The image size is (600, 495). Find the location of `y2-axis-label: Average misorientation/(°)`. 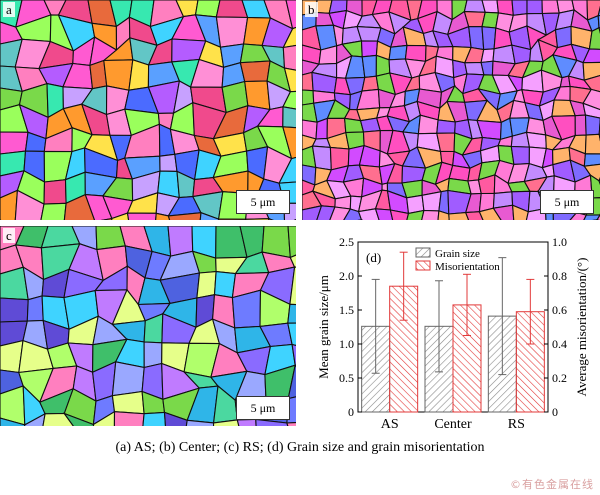

y2-axis-label: Average misorientation/(°) is located at coordinates (581, 327).